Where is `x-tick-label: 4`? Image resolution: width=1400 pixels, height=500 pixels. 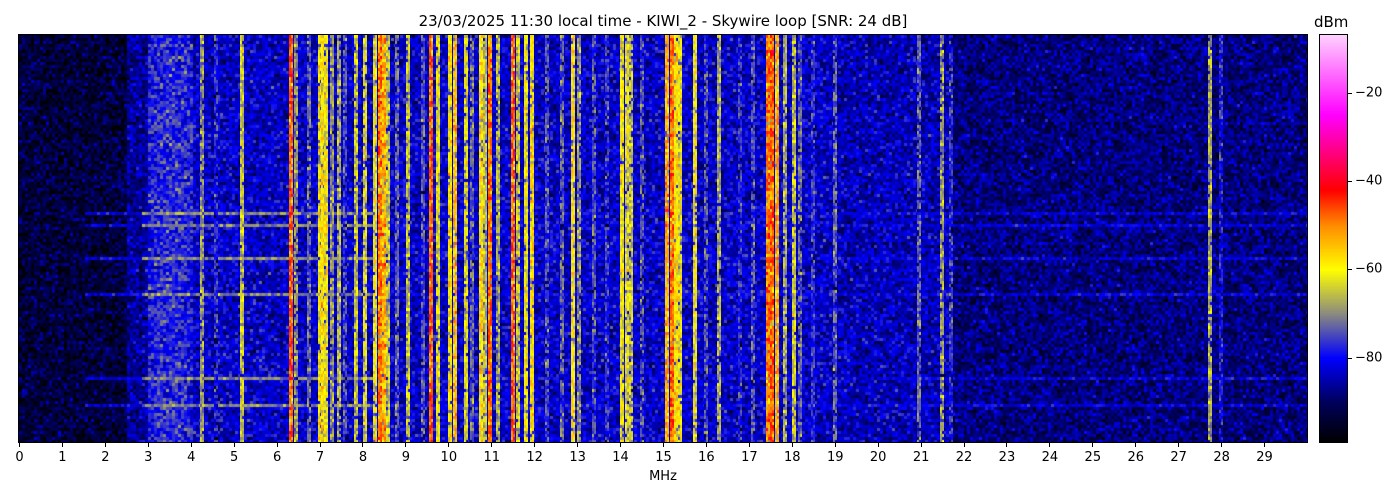 x-tick-label: 4 is located at coordinates (191, 457).